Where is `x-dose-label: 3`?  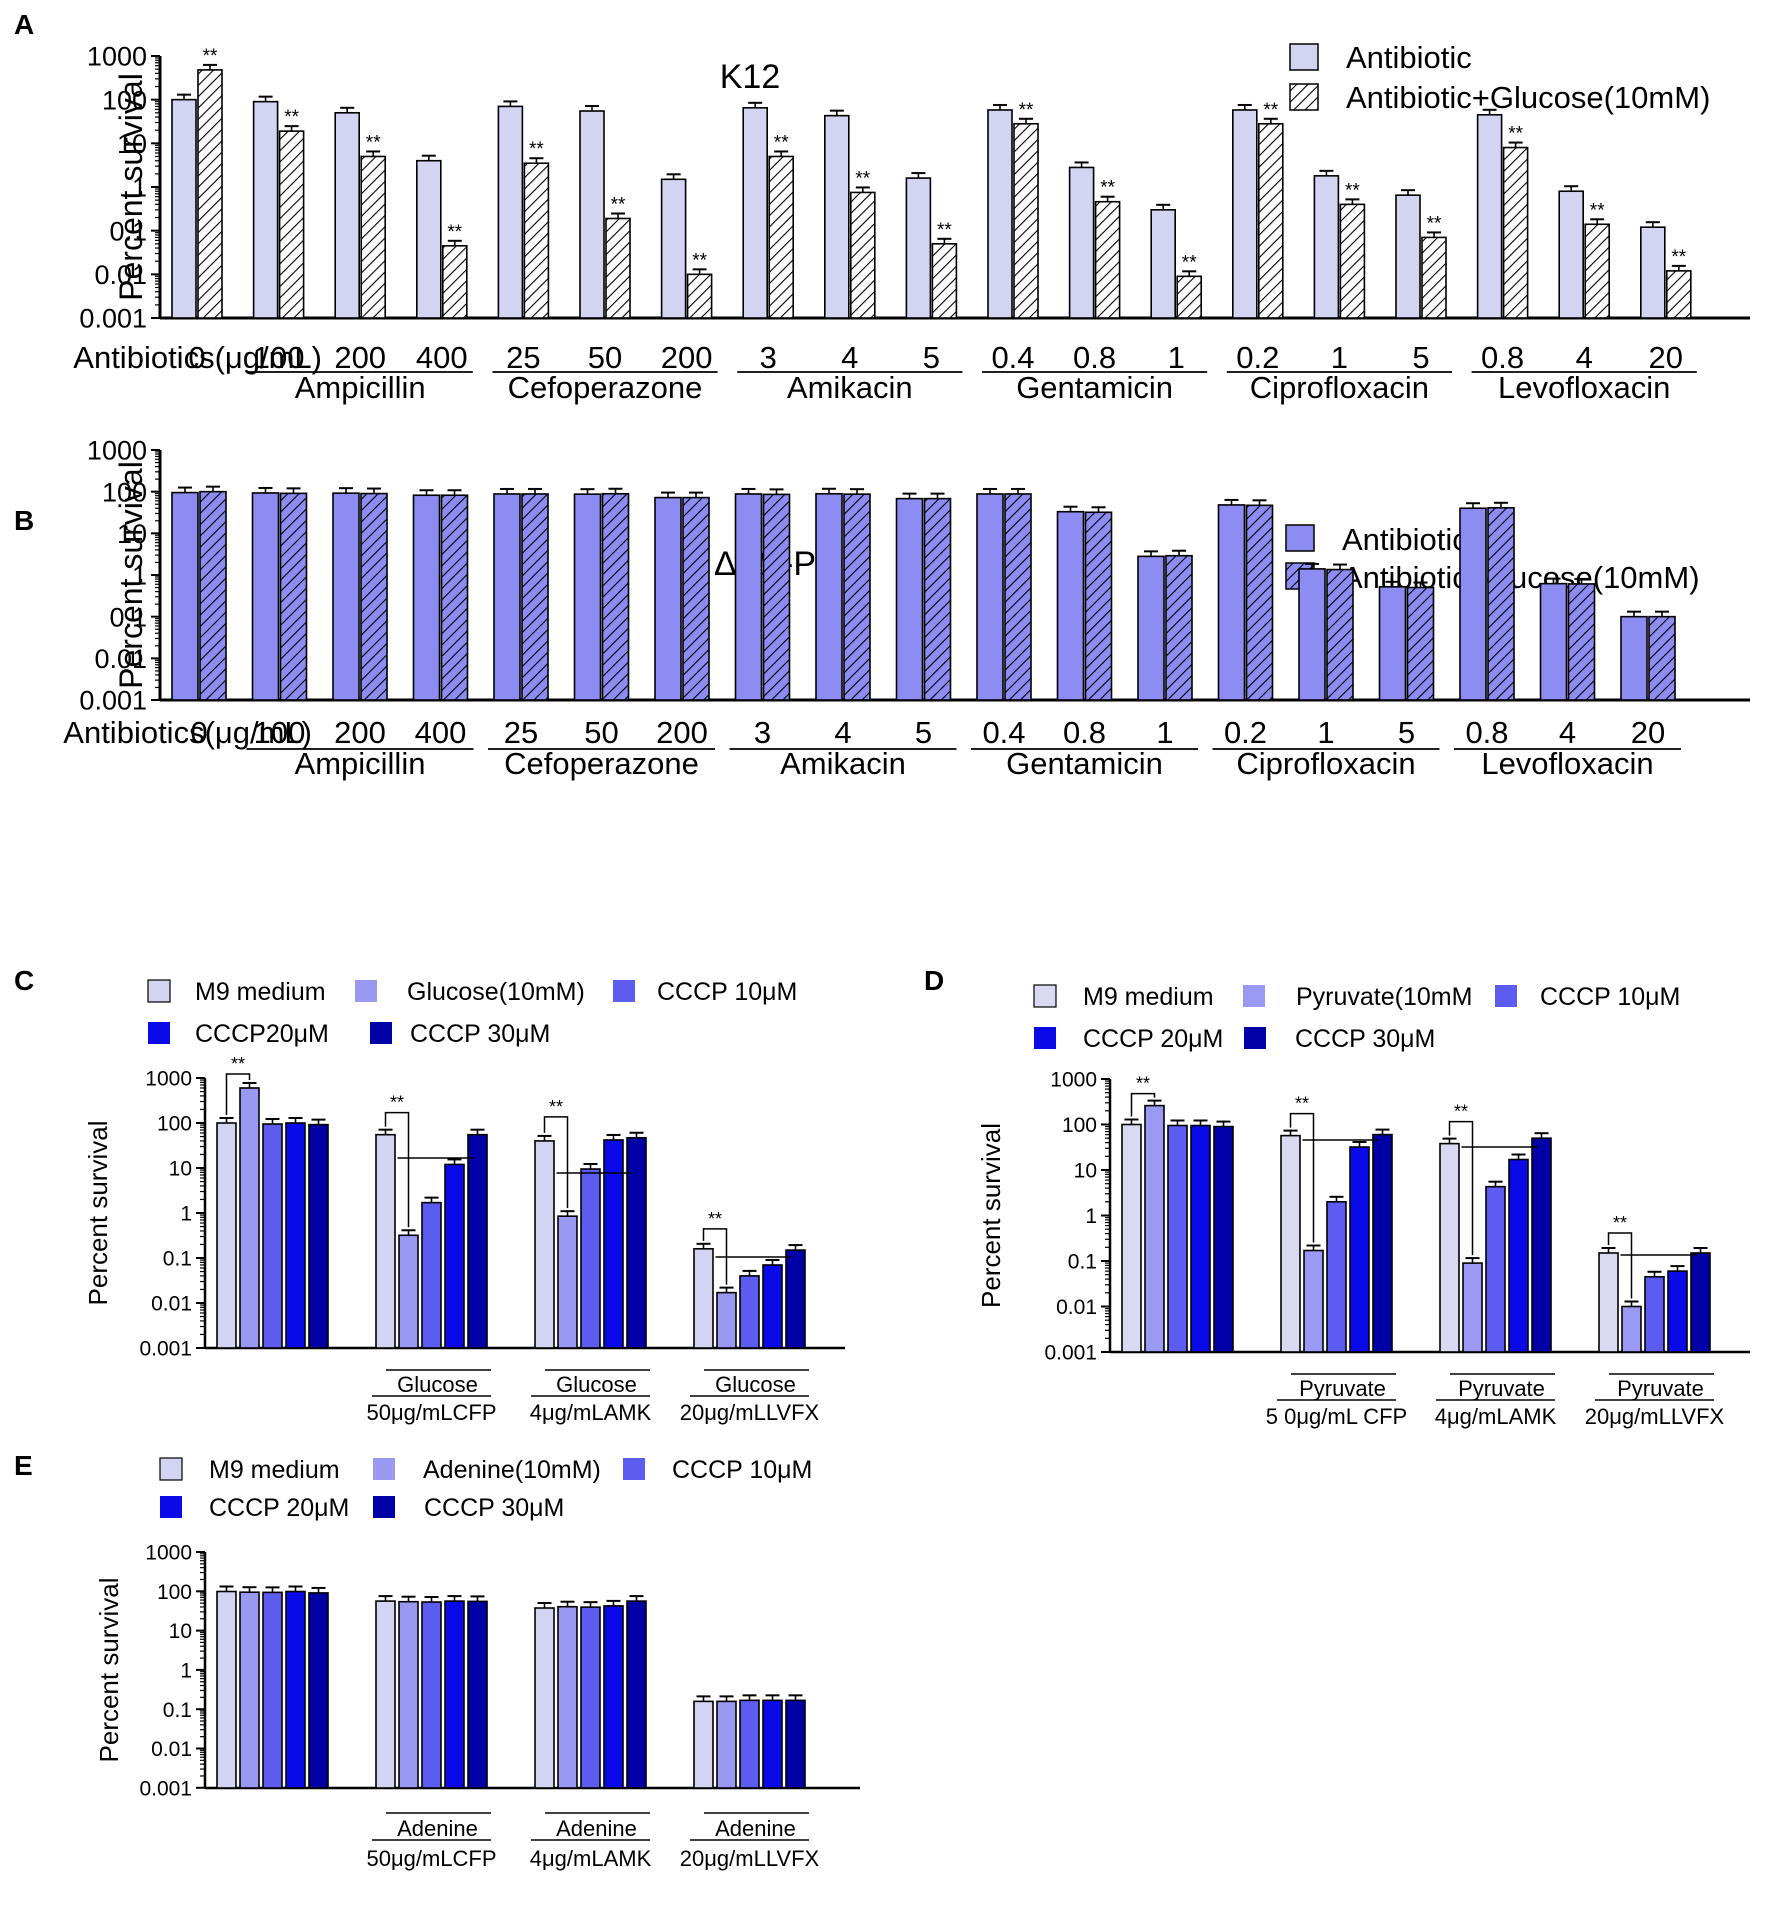 x-dose-label: 3 is located at coordinates (762, 732).